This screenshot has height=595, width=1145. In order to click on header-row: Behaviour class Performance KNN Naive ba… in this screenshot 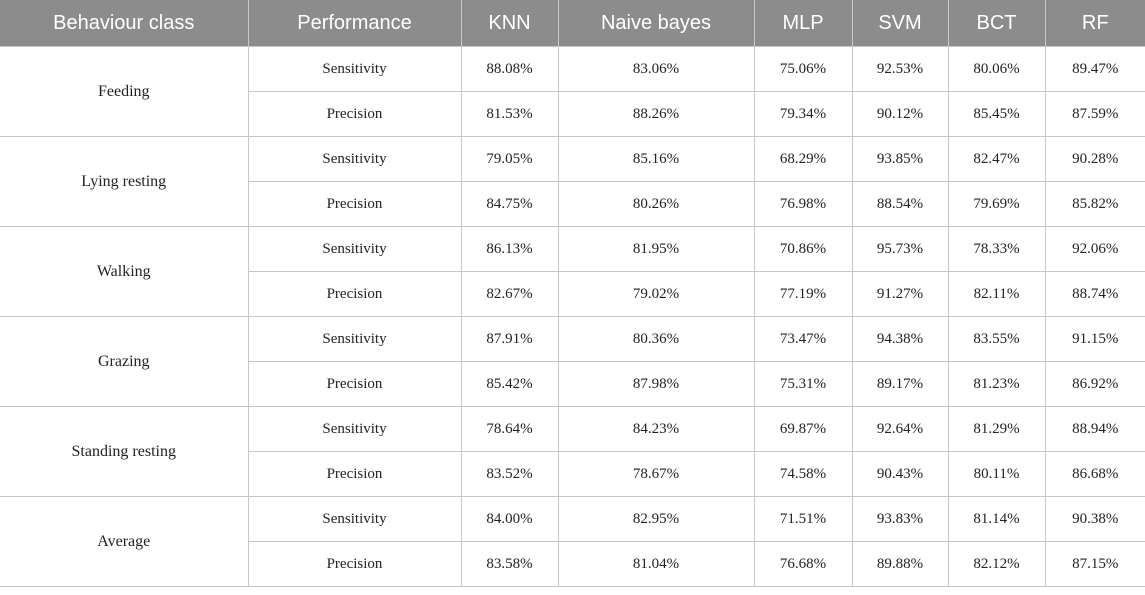, I will do `click(572, 23)`.